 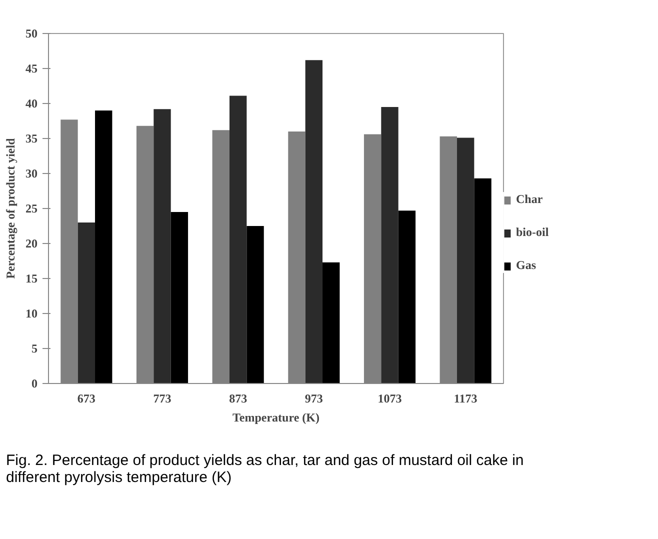 What do you see at coordinates (32, 209) in the screenshot?
I see `y-tick-label: 25` at bounding box center [32, 209].